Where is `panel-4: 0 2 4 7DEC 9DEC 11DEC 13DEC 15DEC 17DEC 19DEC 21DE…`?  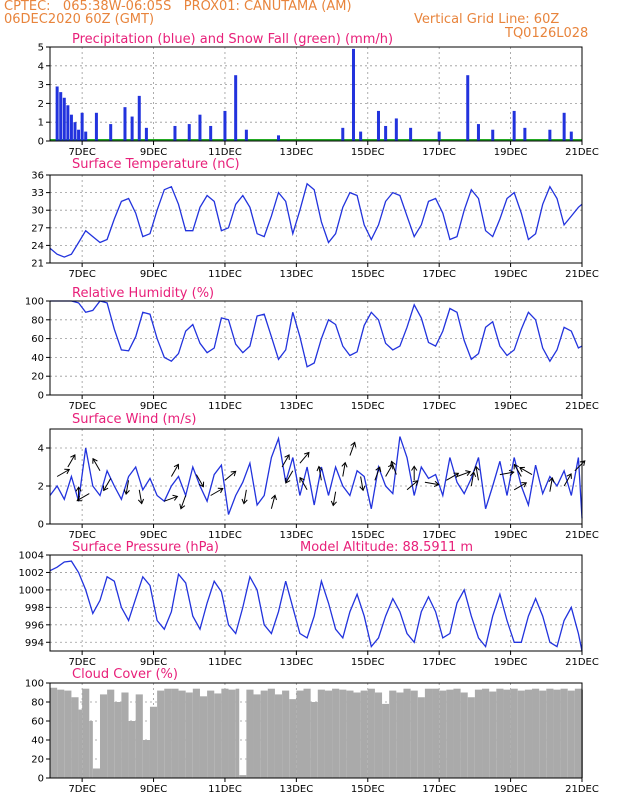 panel-4: 0 2 4 7DEC 9DEC 11DEC 13DEC 15DEC 17DEC 19DEC 21DE… is located at coordinates (318, 476).